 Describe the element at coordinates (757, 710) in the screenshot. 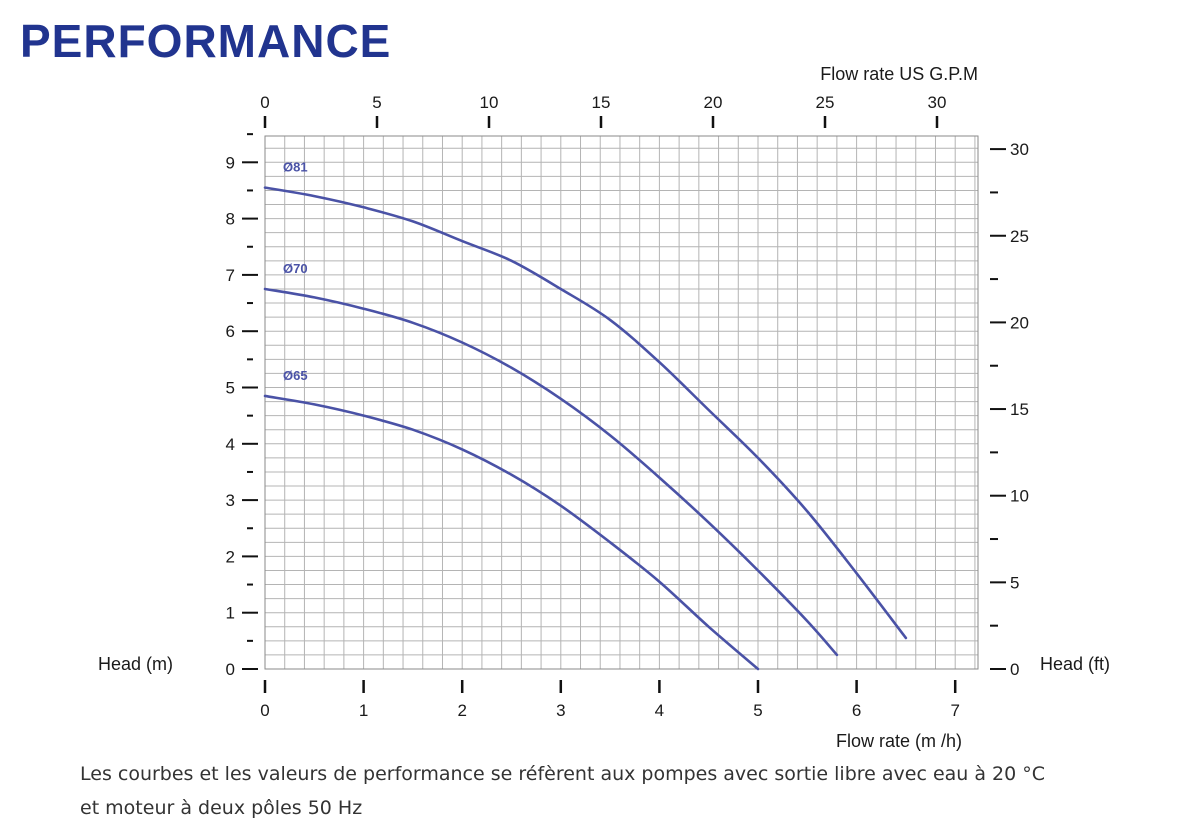

I see `x-tick-label: 5` at that location.